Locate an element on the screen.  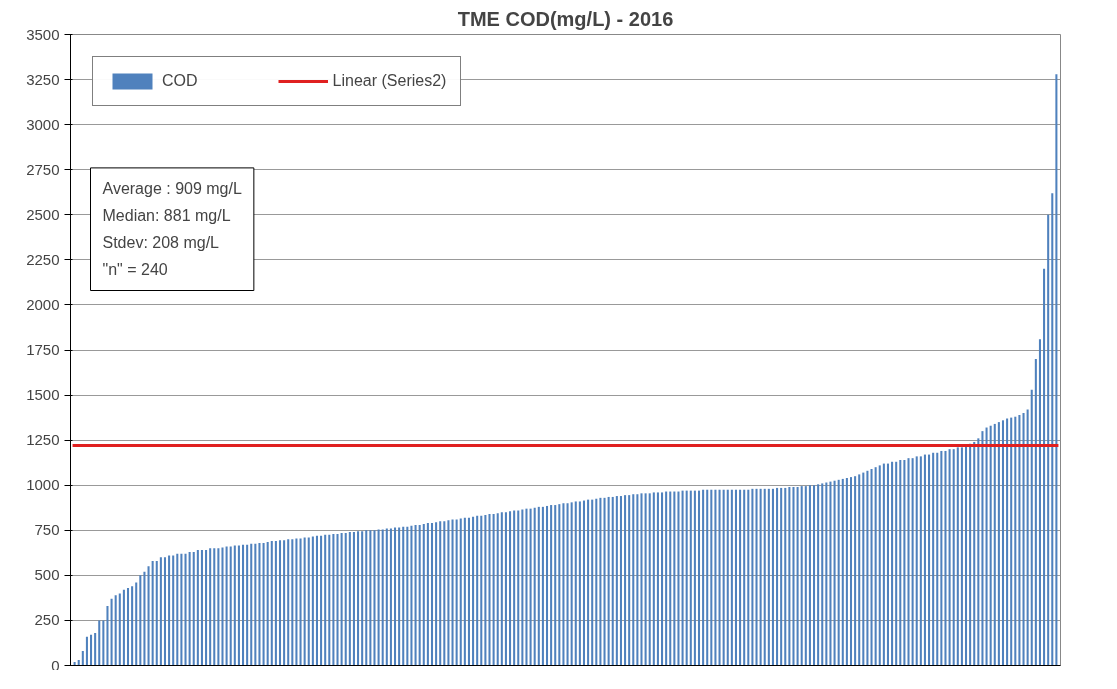
y-tick-label: 3250 is located at coordinates (43, 79).